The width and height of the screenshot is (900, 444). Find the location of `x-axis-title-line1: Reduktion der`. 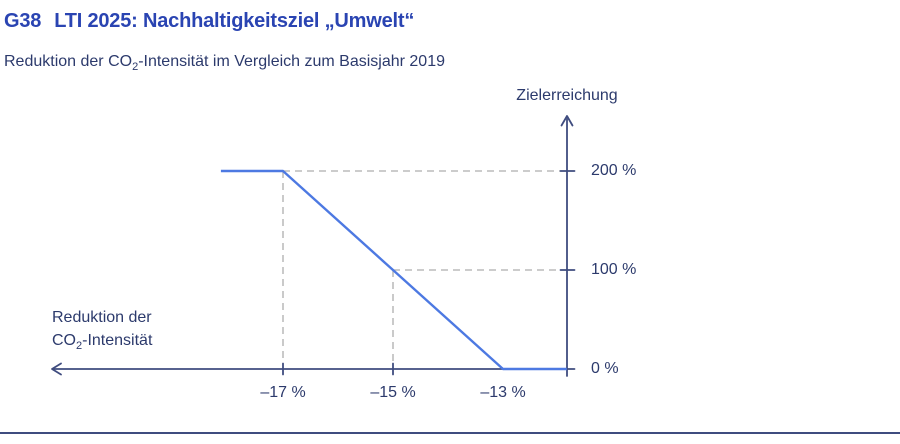

x-axis-title-line1: Reduktion der is located at coordinates (102, 317).